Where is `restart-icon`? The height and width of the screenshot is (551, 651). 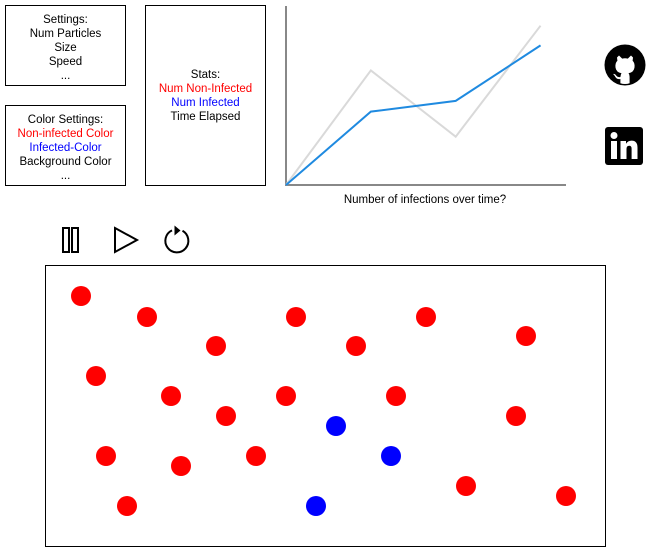 restart-icon is located at coordinates (177, 239).